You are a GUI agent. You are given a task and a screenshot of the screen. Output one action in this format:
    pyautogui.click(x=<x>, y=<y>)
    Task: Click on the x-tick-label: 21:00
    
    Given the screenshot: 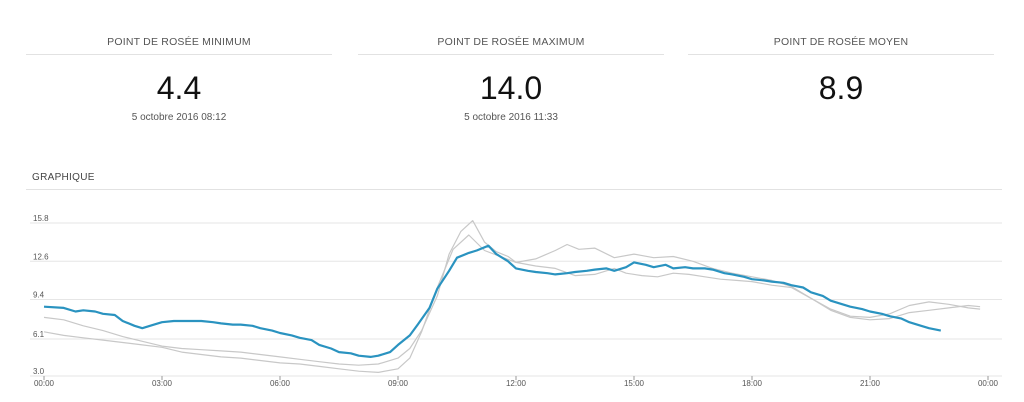 What is the action you would take?
    pyautogui.click(x=870, y=383)
    